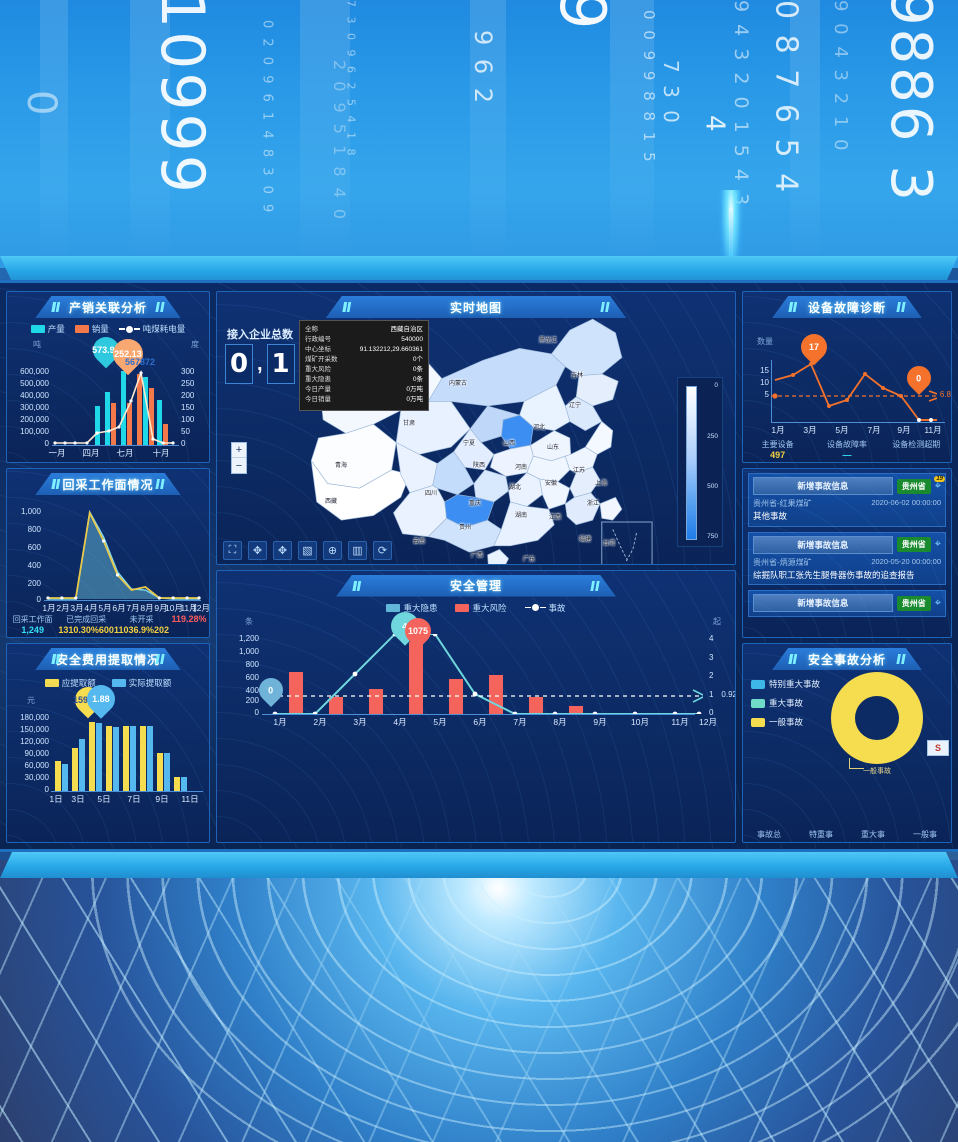  Describe the element at coordinates (529, 560) in the screenshot. I see `province-label: 广东` at that location.